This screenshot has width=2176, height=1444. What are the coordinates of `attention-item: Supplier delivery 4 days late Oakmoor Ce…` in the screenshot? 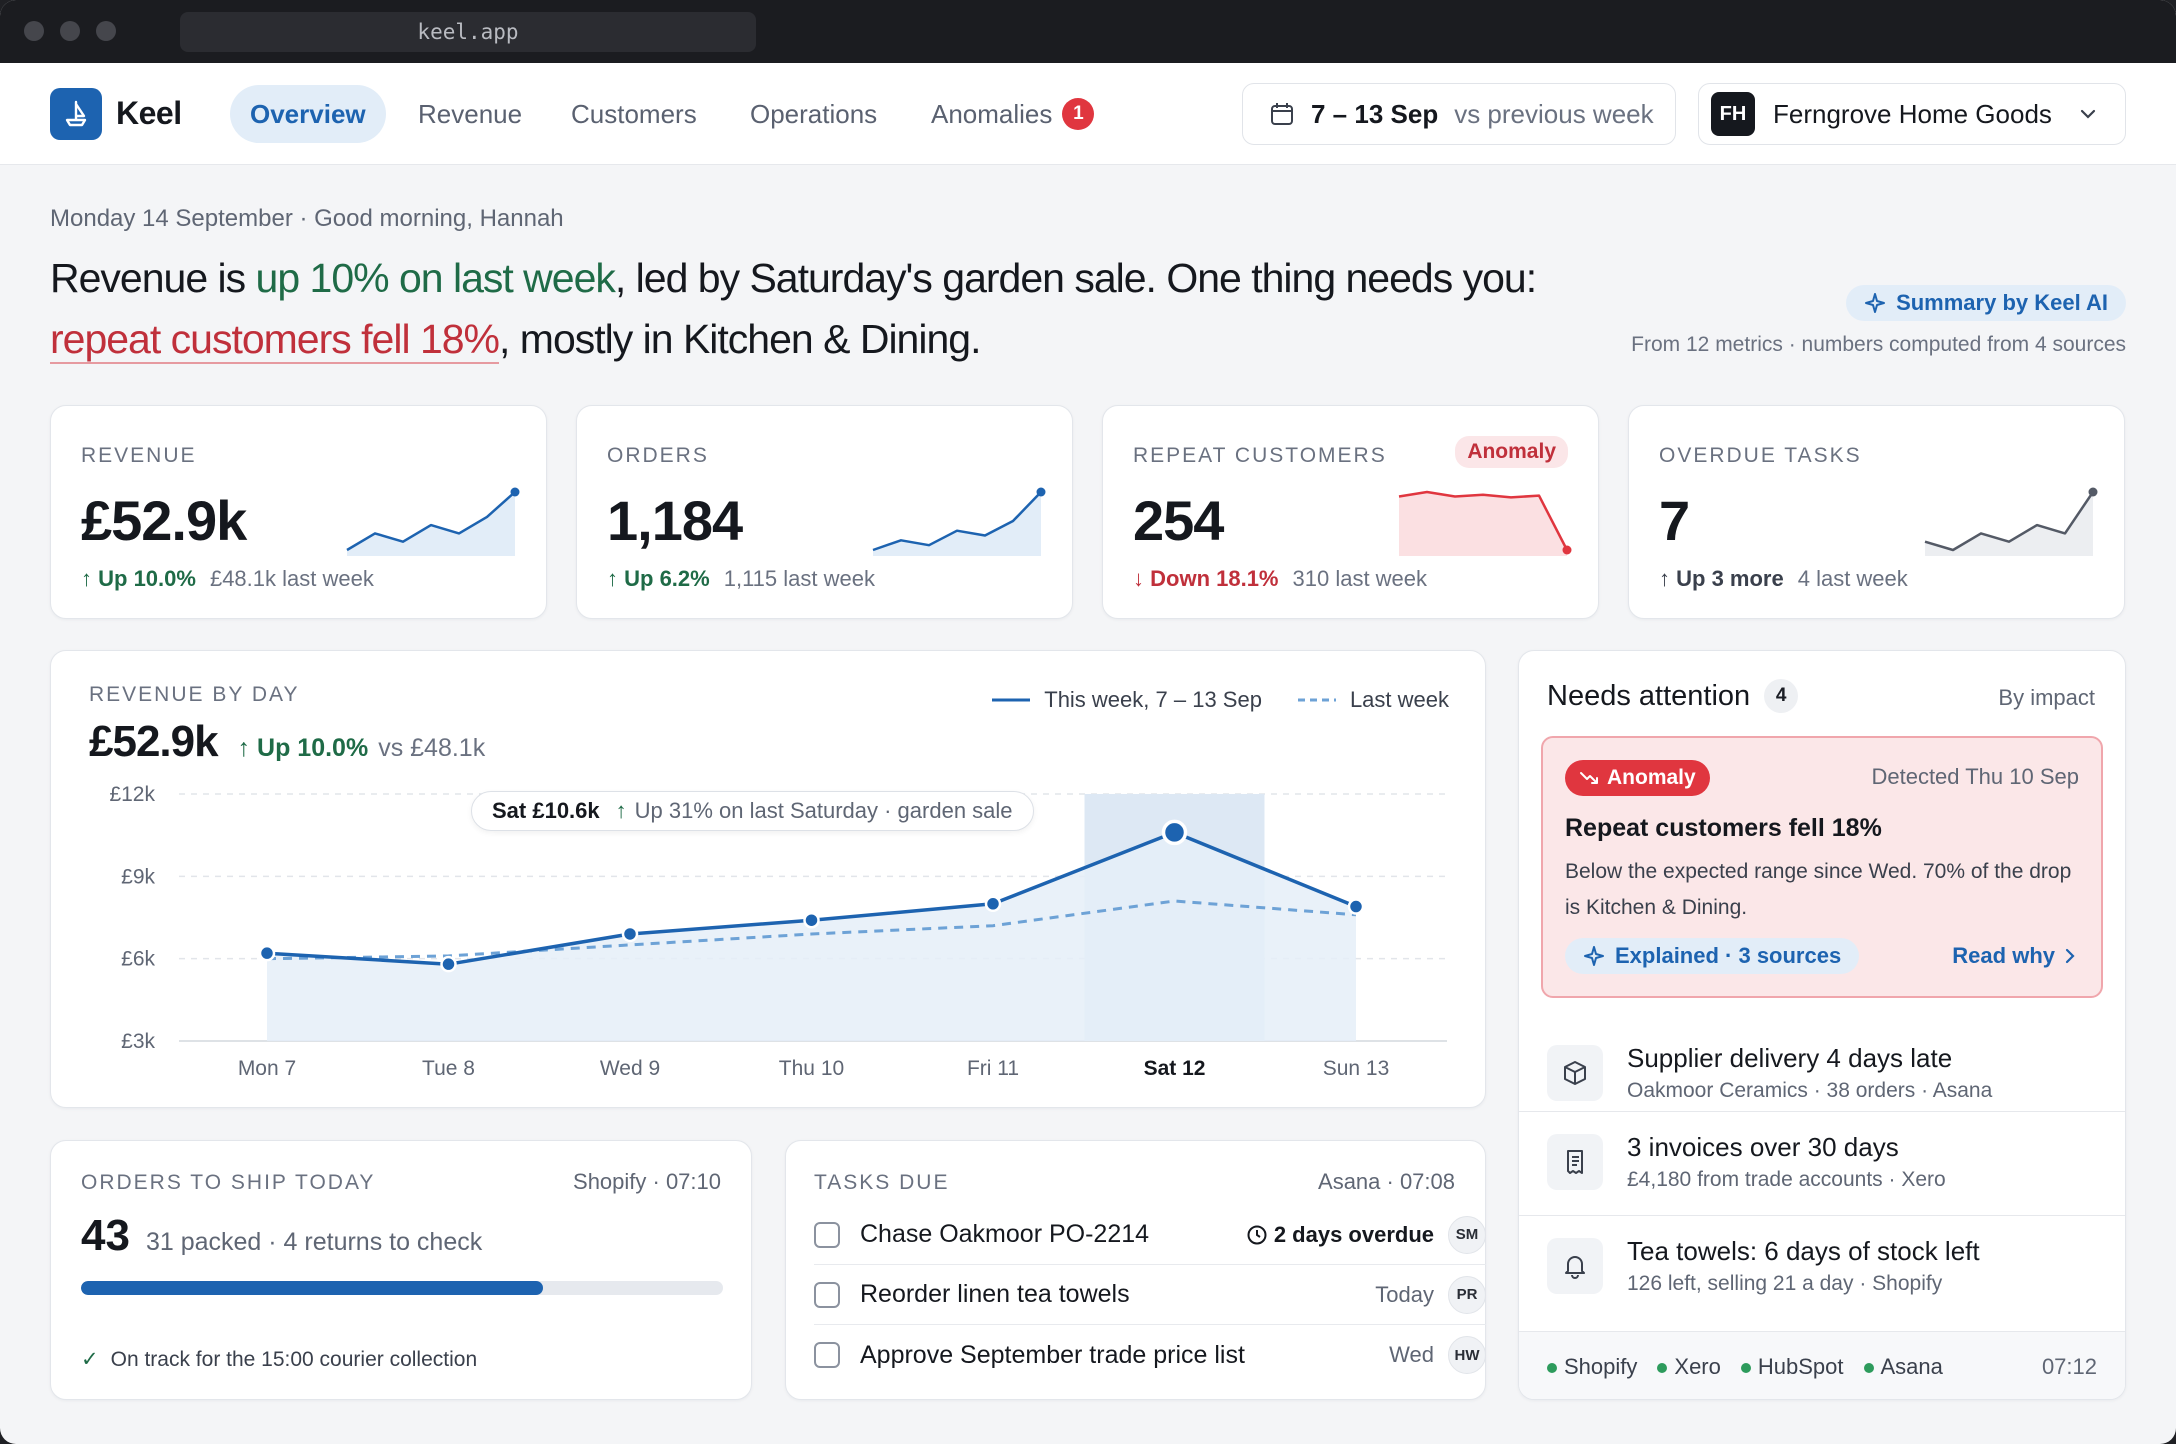 It's located at (1822, 1075).